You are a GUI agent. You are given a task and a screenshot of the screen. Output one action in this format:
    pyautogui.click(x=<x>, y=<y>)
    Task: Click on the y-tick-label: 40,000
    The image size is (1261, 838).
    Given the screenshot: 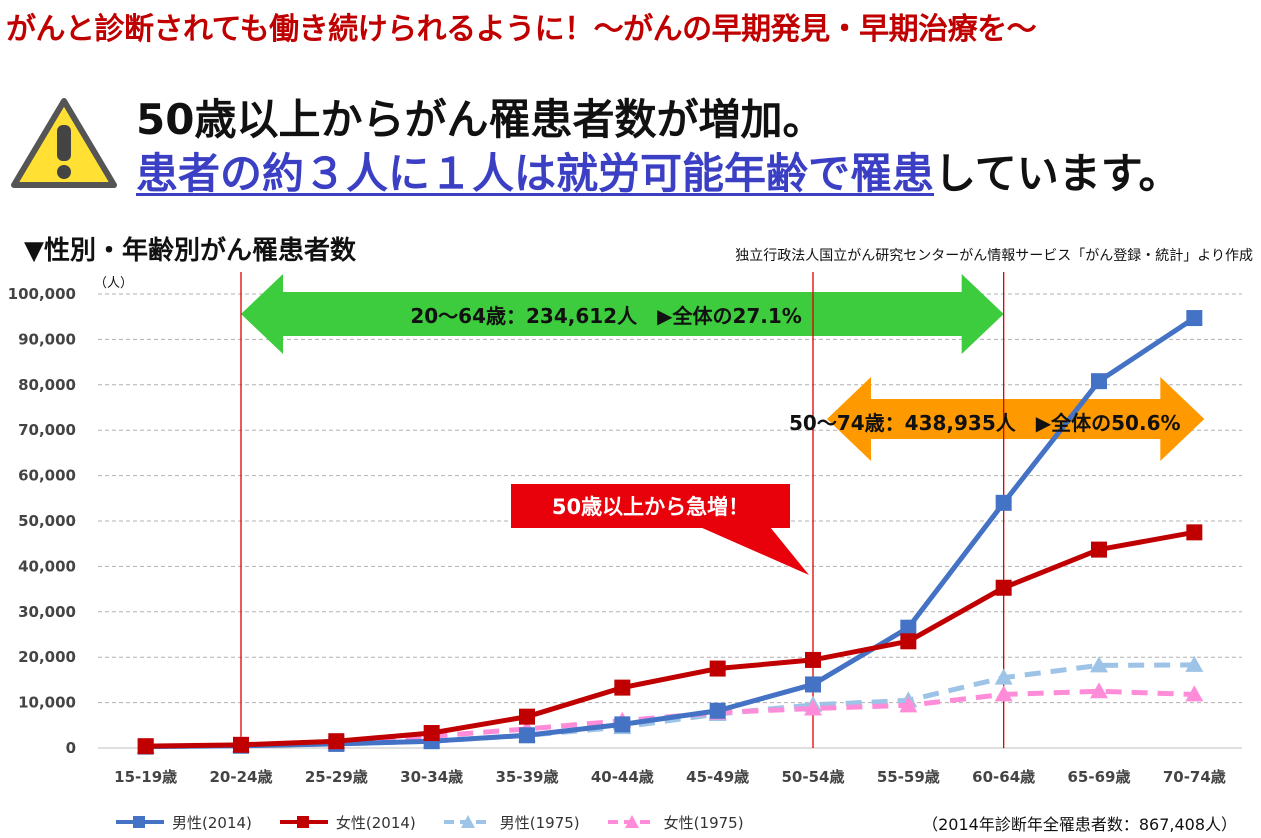 What is the action you would take?
    pyautogui.click(x=47, y=566)
    